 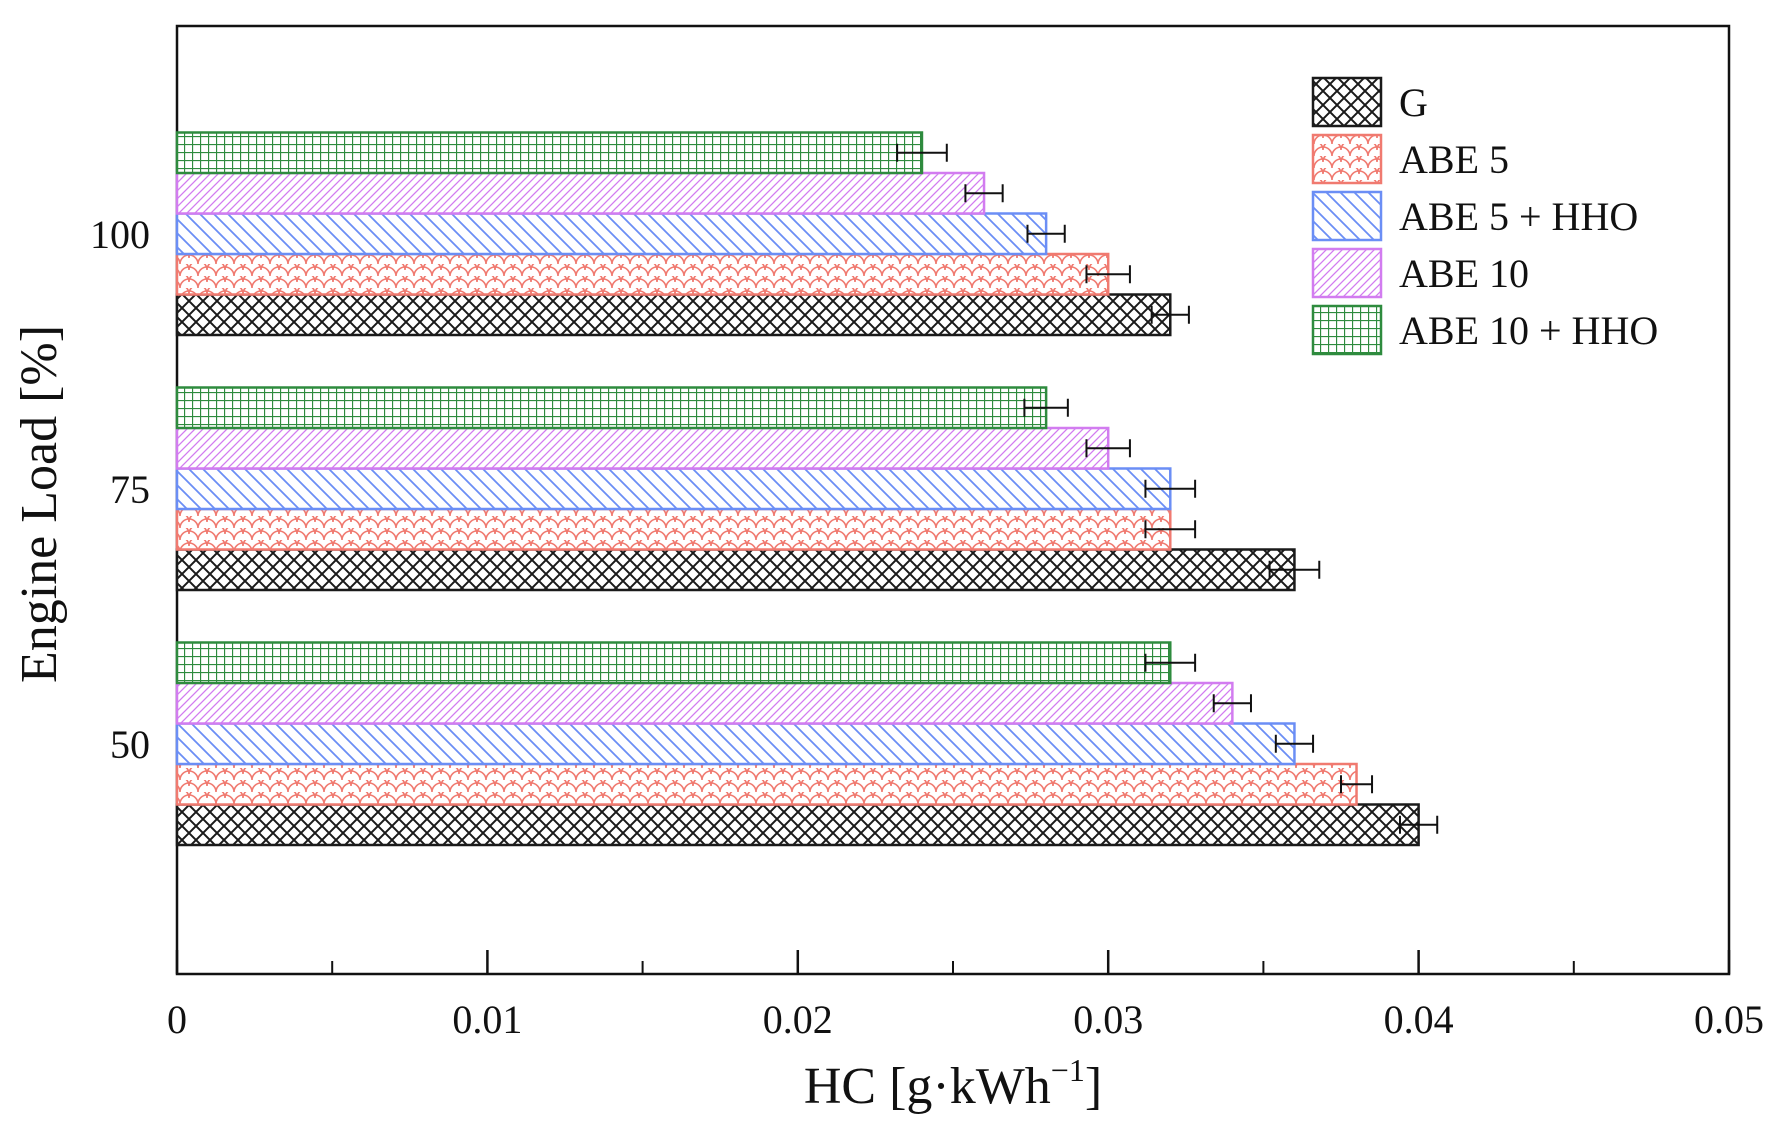 What do you see at coordinates (1347, 216) in the screenshot?
I see `legend-swatch-abe-5-hho` at bounding box center [1347, 216].